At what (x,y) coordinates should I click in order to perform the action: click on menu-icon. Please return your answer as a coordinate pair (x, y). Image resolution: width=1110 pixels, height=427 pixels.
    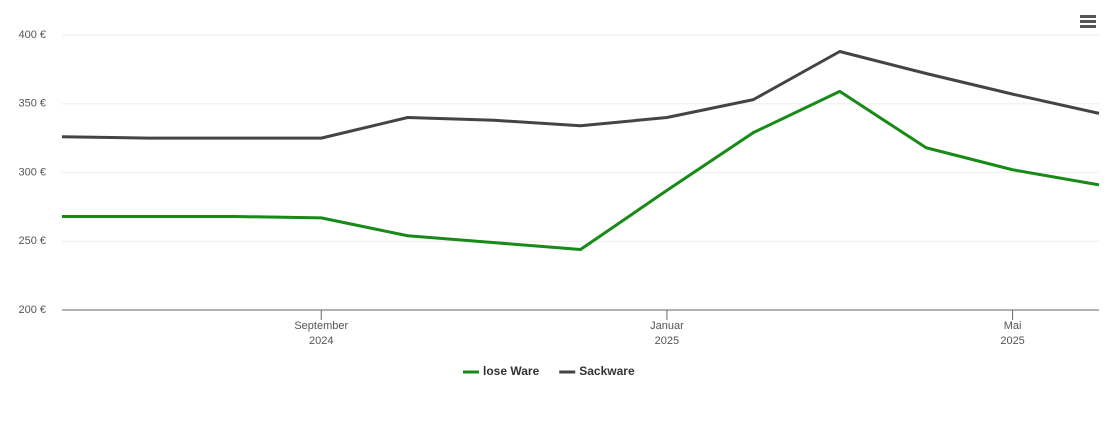
    Looking at the image, I should click on (1088, 21).